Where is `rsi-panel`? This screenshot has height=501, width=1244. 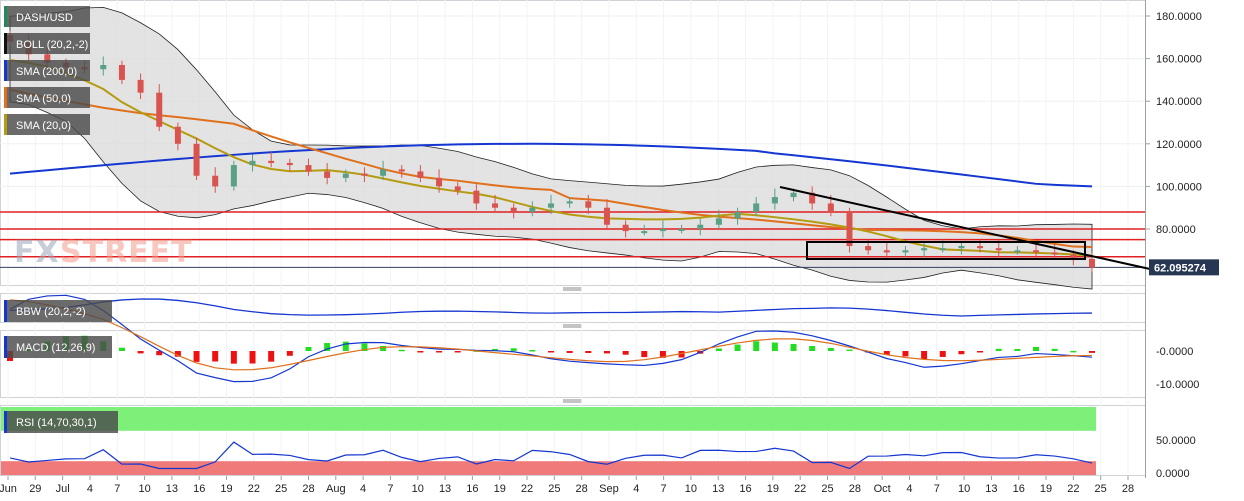 rsi-panel is located at coordinates (548, 441).